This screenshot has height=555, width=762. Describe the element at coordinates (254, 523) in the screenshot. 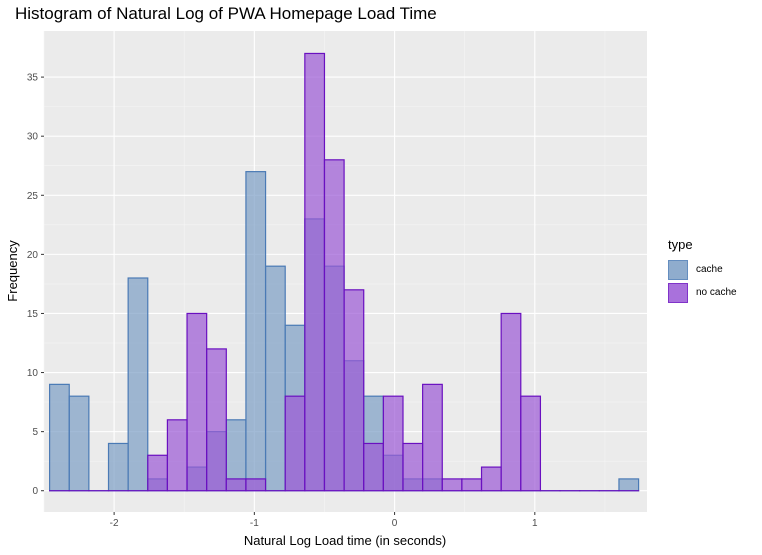

I see `x-tick-label: -1` at that location.